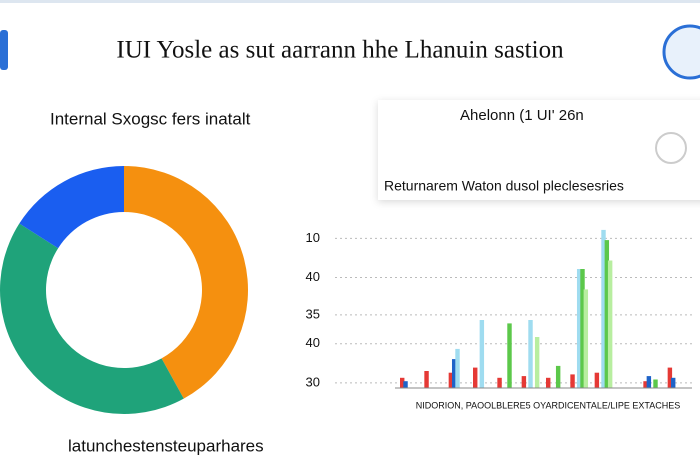  I want to click on logo, so click(681, 52).